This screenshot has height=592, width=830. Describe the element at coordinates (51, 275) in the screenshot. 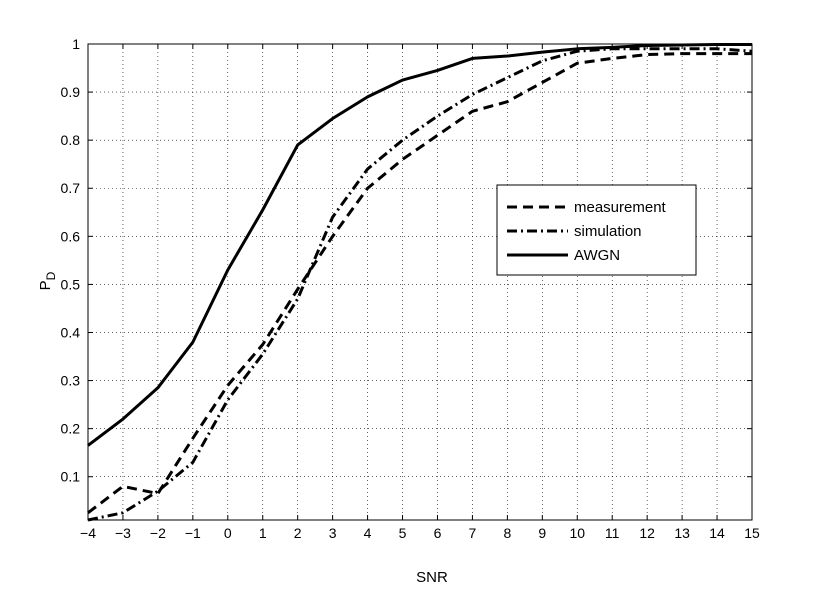

I see `y-axis-label-subscript: D` at that location.